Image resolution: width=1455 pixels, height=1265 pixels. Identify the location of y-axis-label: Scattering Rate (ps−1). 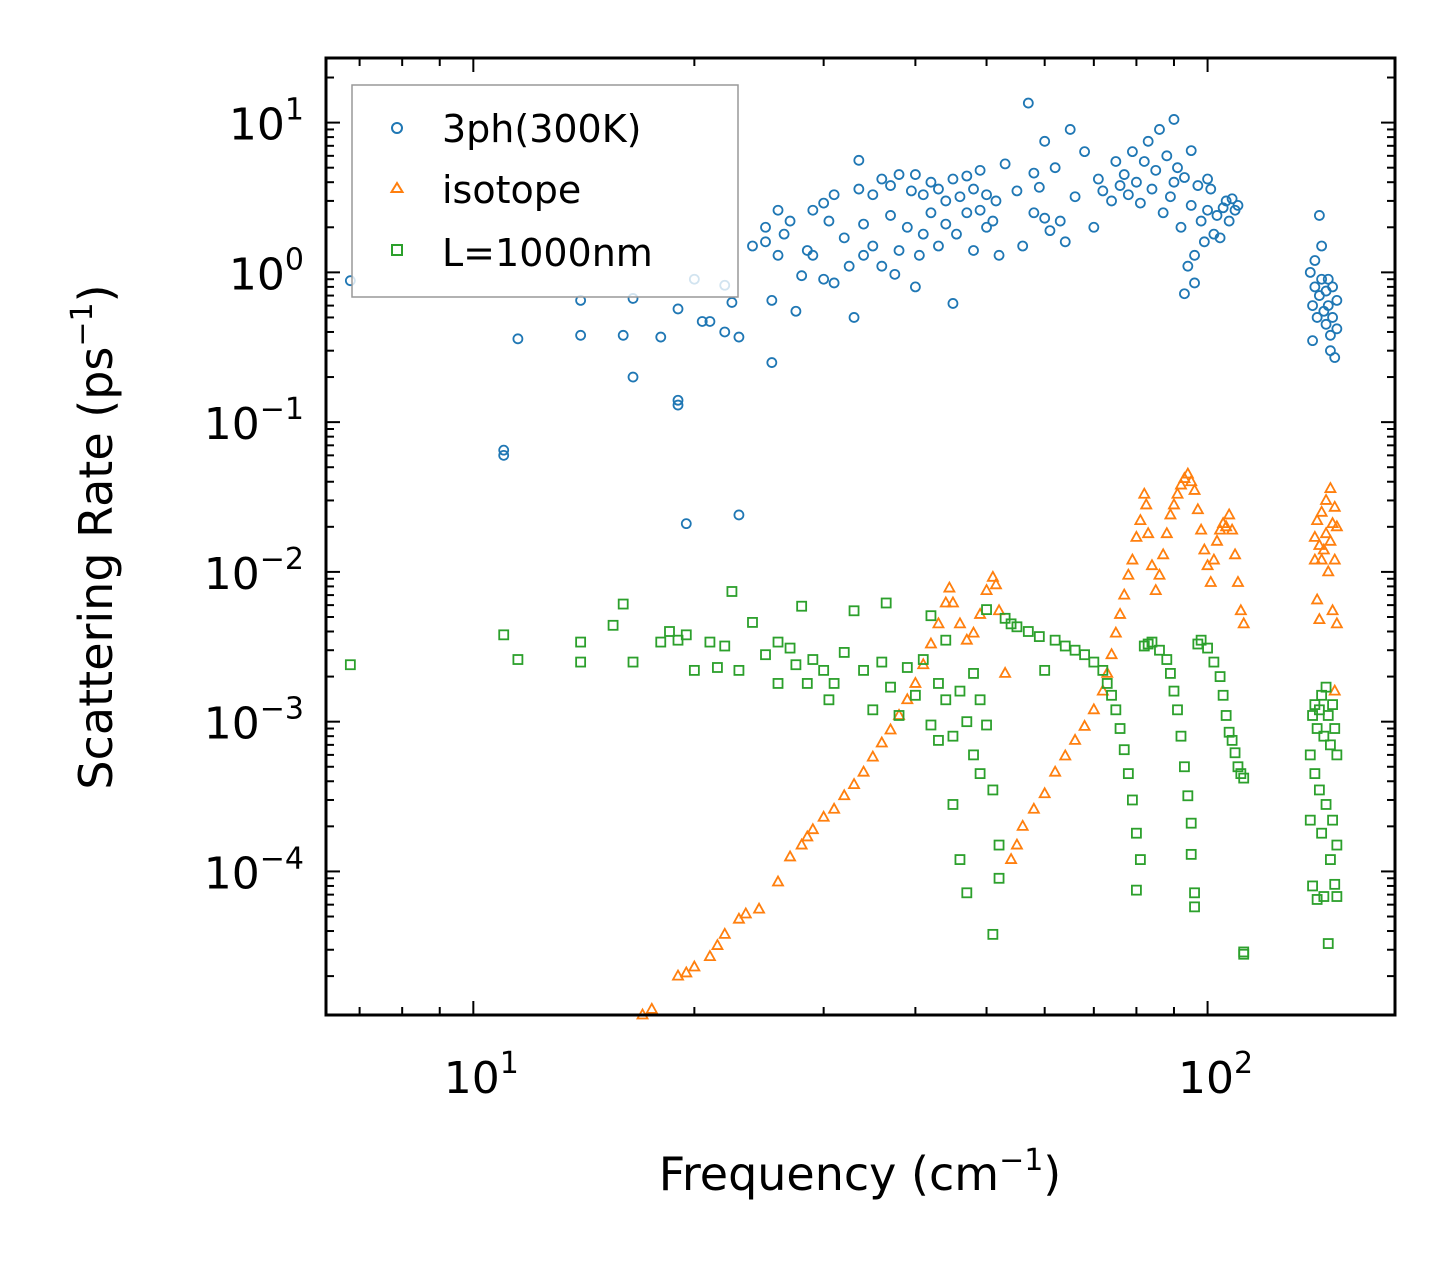
(94, 536).